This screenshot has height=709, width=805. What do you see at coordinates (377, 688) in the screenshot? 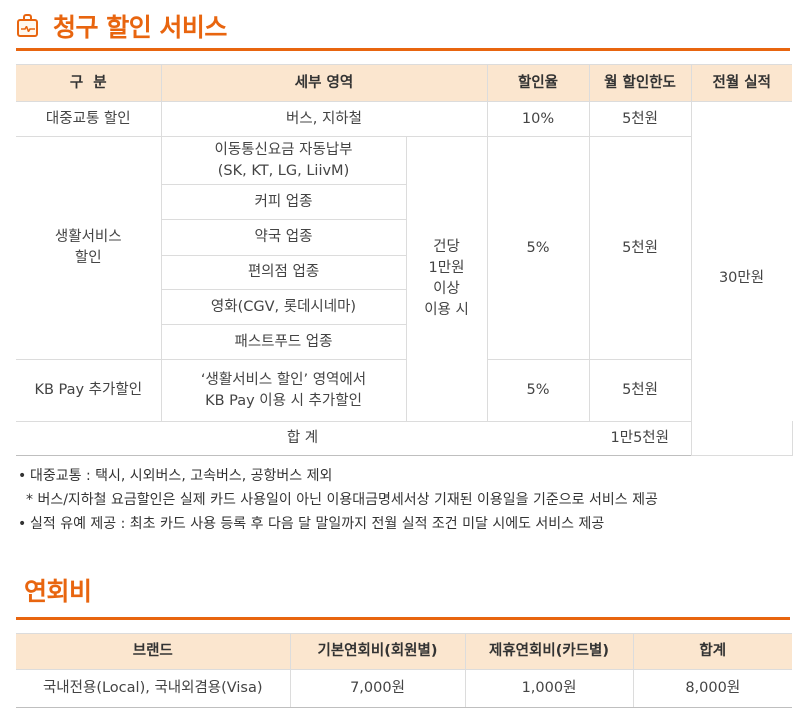
I see `basic-fee-cell: 7,000원` at bounding box center [377, 688].